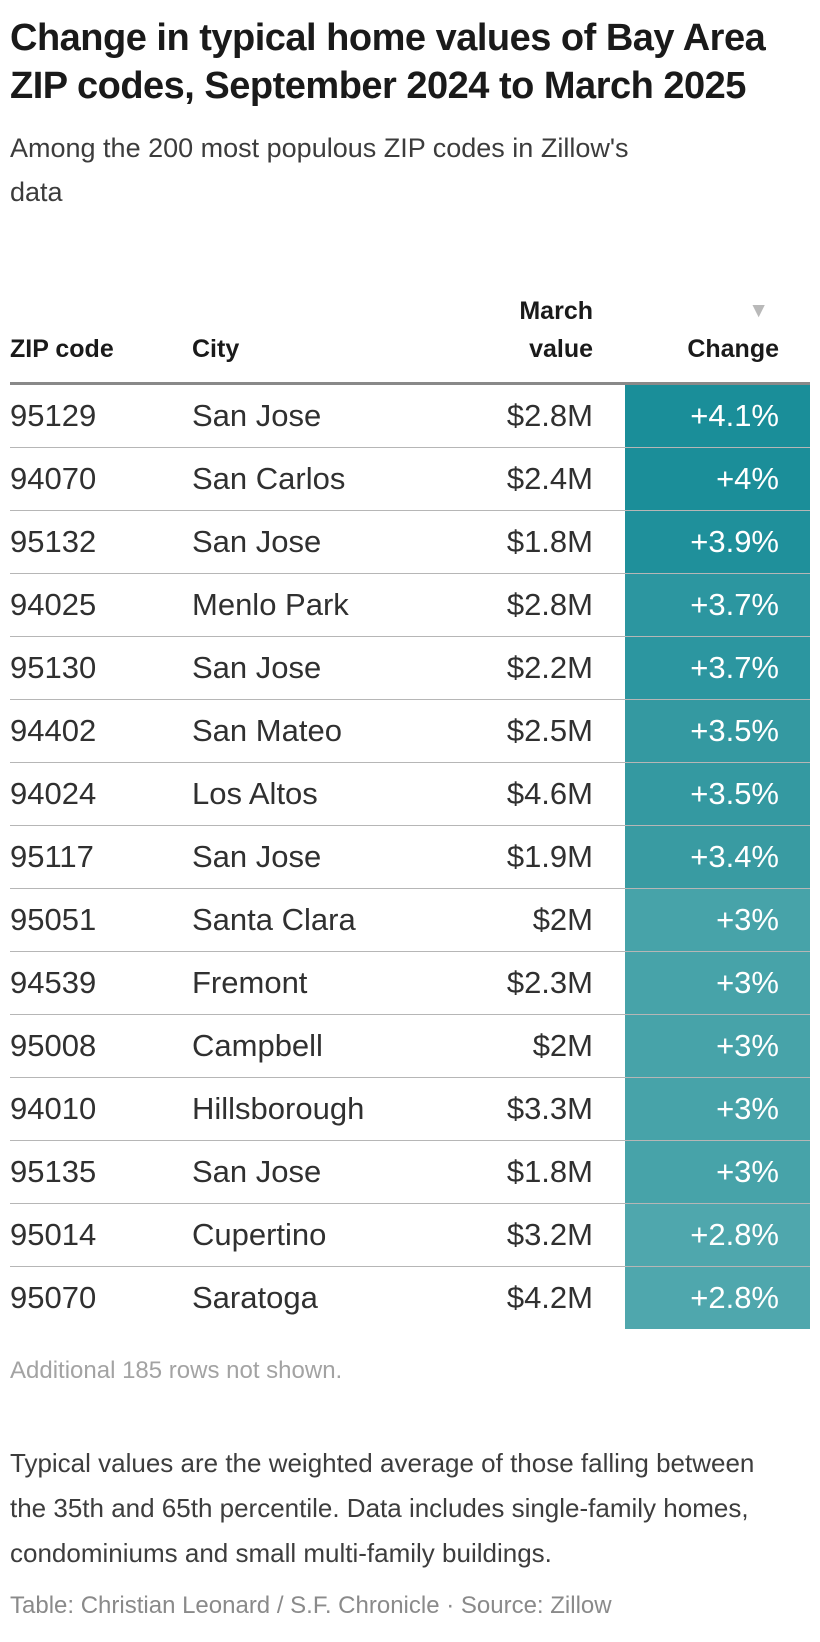 The width and height of the screenshot is (820, 1642). Describe the element at coordinates (531, 338) in the screenshot. I see `column-header-march-value: March value` at that location.